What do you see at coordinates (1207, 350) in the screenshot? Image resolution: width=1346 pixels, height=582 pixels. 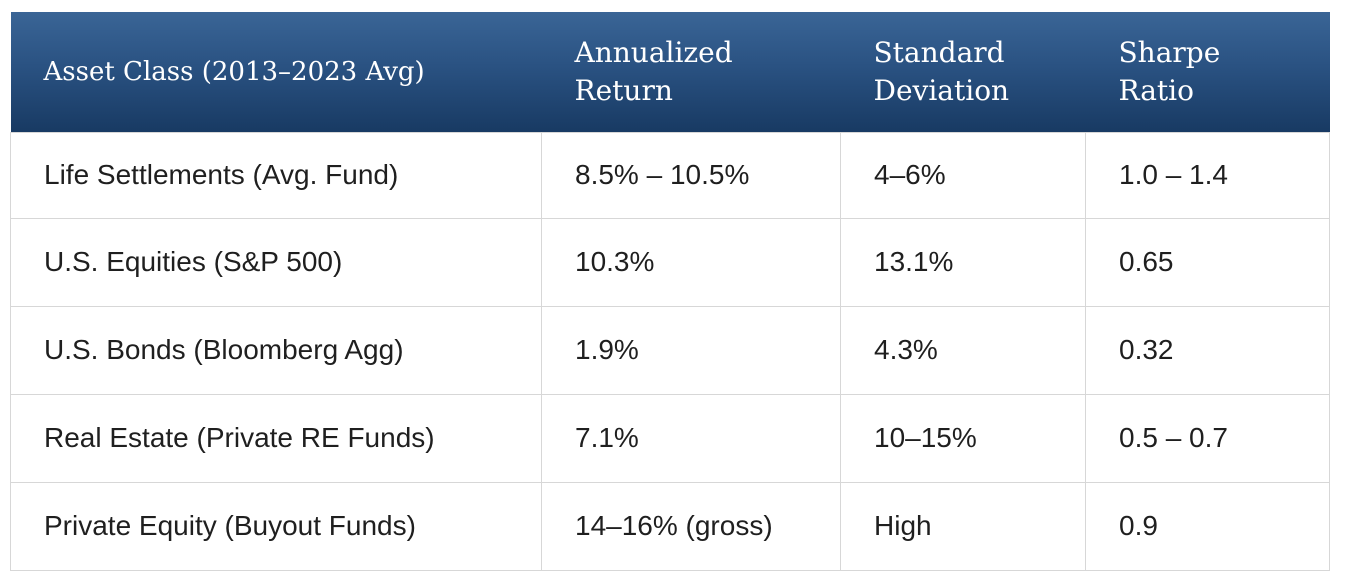 I see `cell-sharpe-ratio: 0.32` at bounding box center [1207, 350].